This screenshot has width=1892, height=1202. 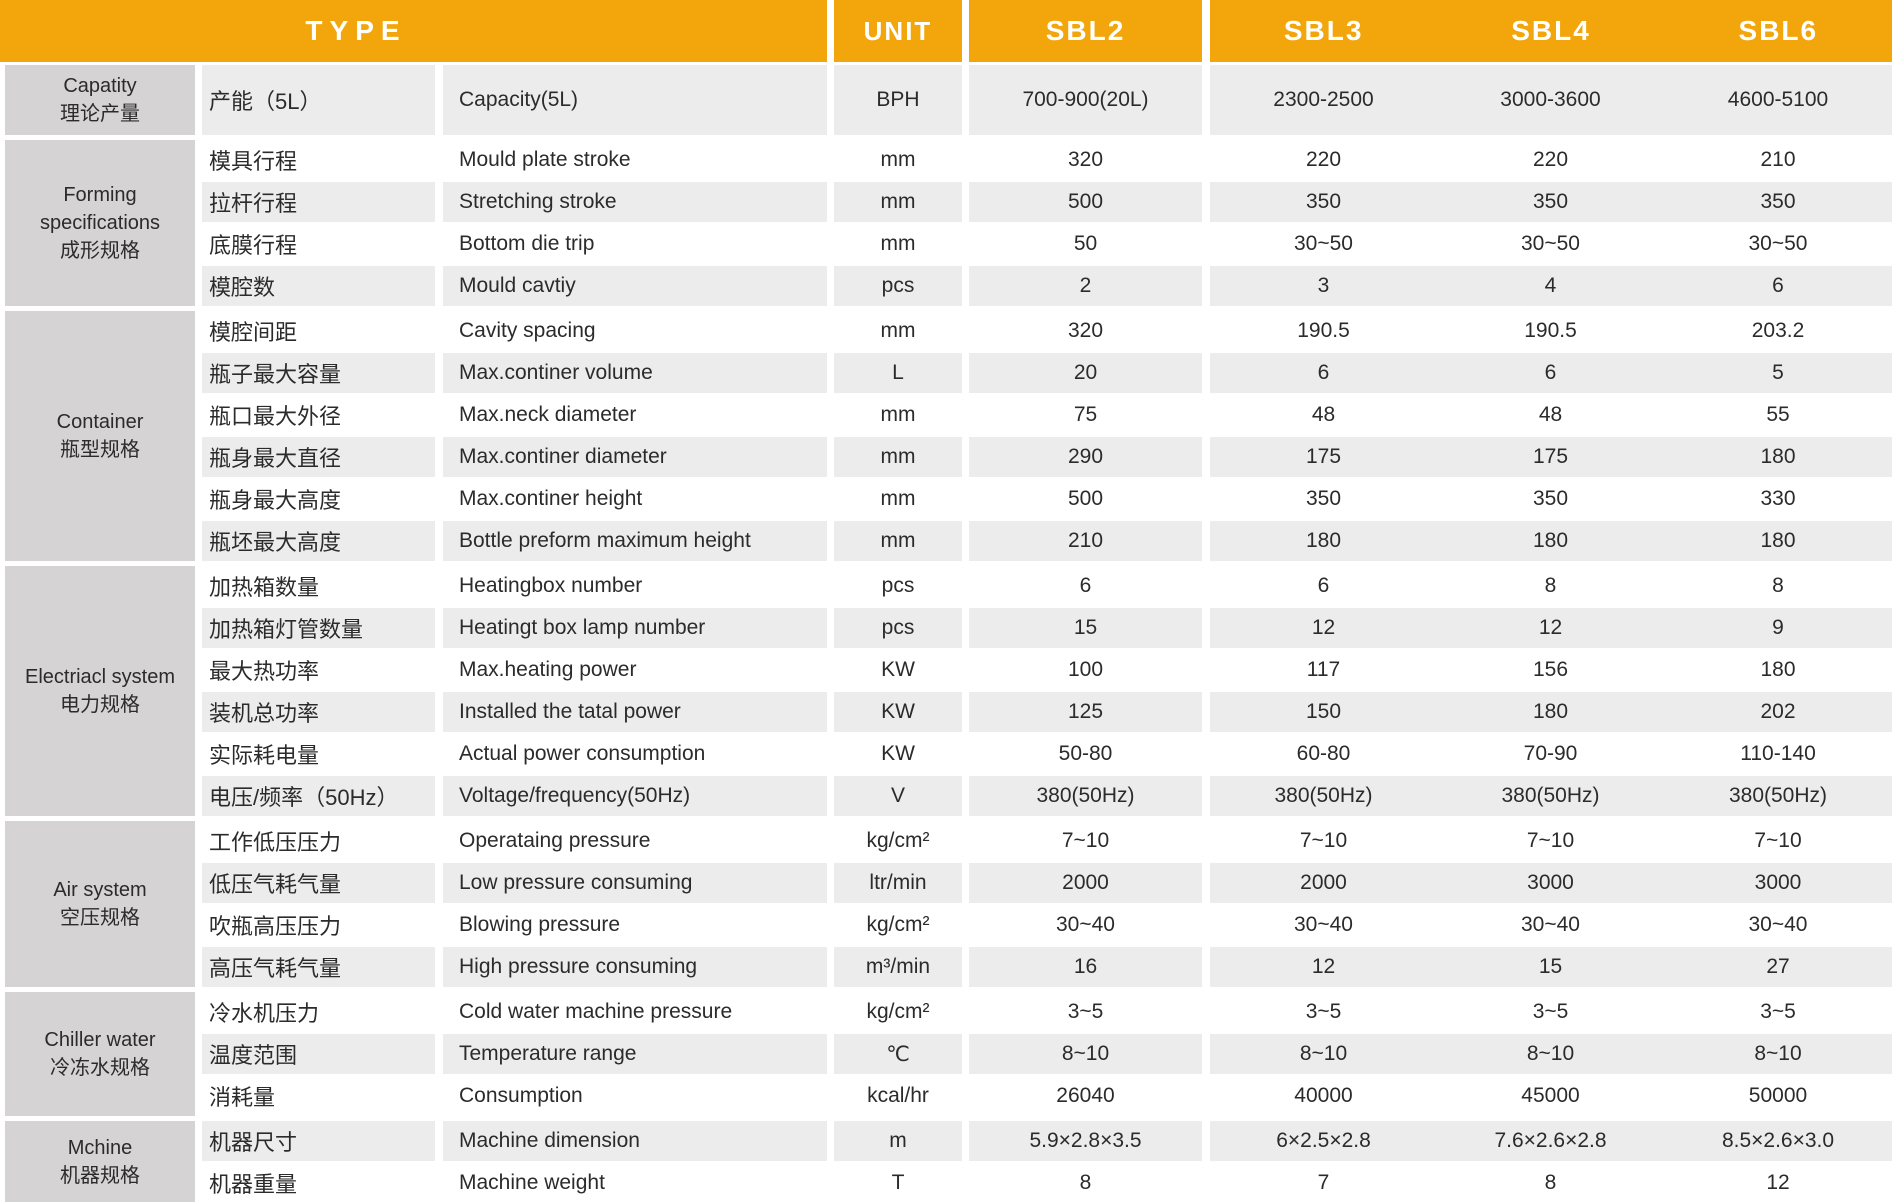 What do you see at coordinates (100, 918) in the screenshot?
I see `group-label-cn: 空压规格` at bounding box center [100, 918].